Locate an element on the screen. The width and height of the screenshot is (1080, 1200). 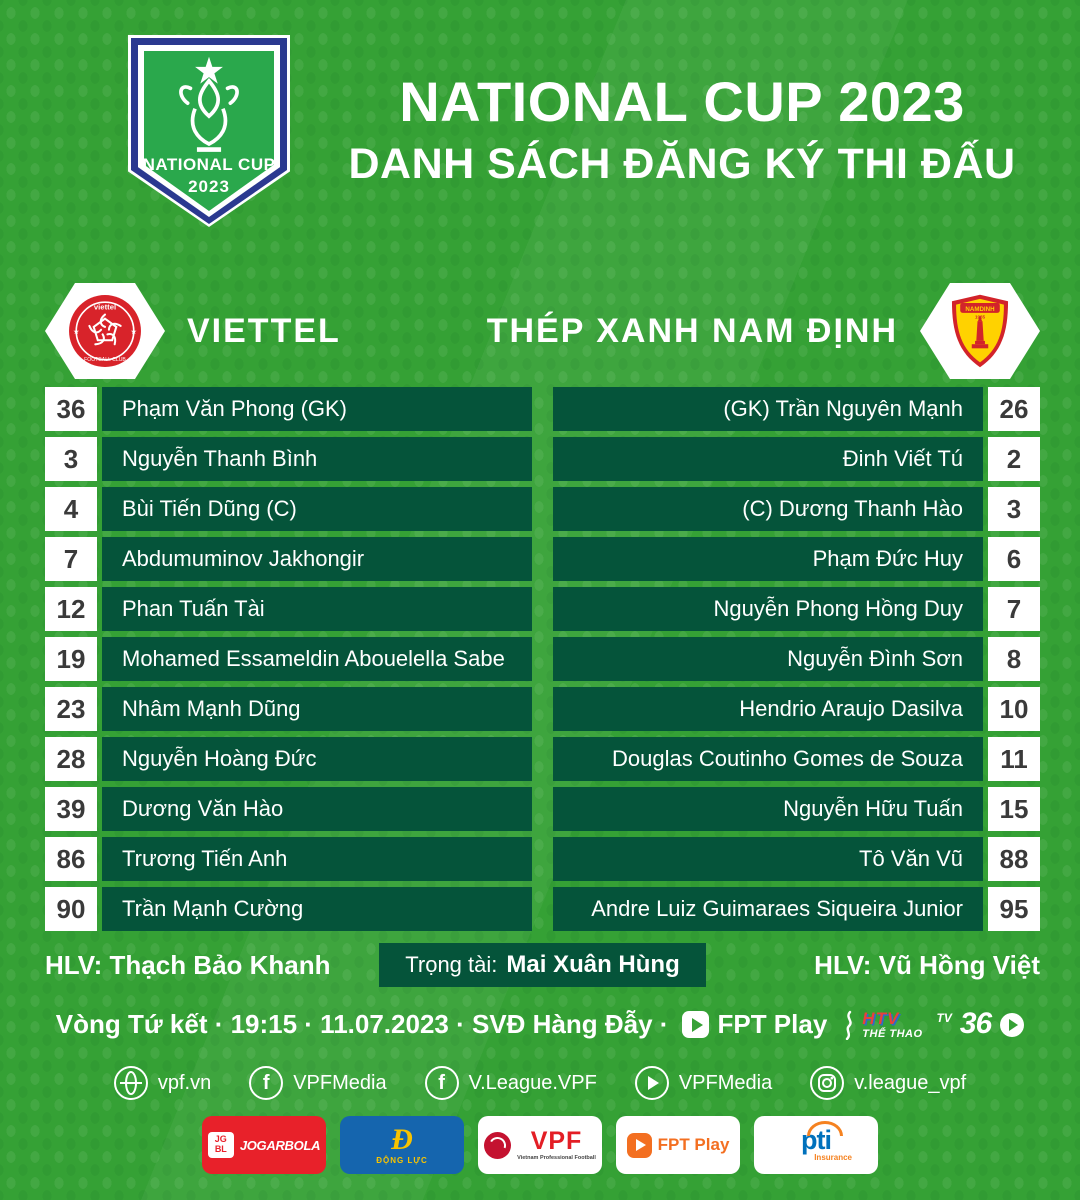
roster-row: (C) Dương Thanh Hào 3 is located at coordinates (796, 509).